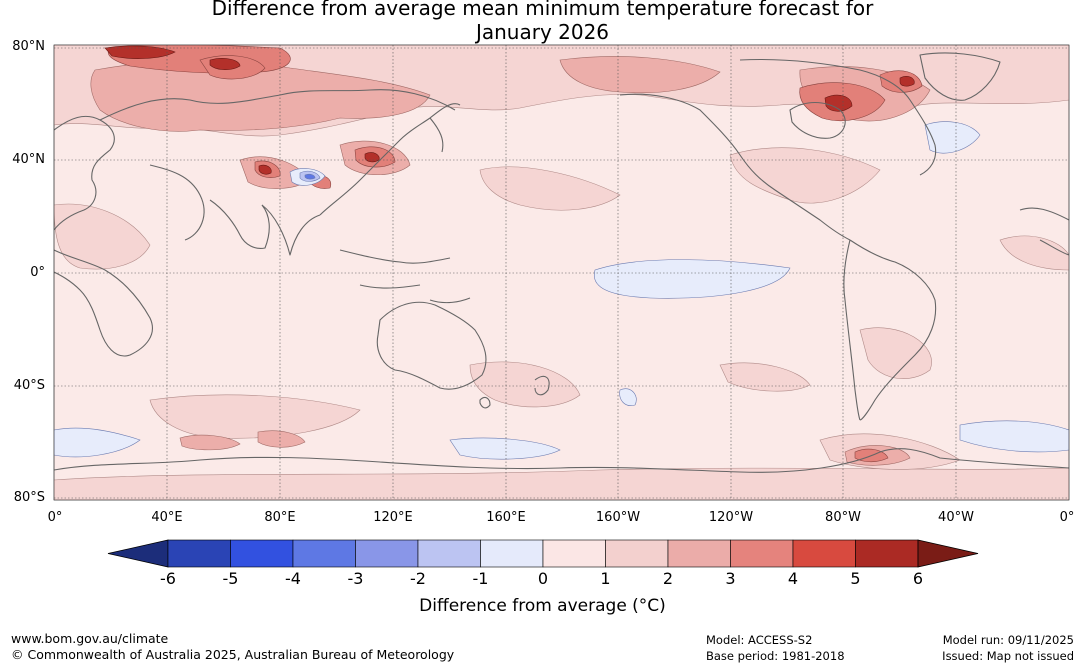  What do you see at coordinates (1067, 517) in the screenshot?
I see `lon-label-0-right: 0°` at bounding box center [1067, 517].